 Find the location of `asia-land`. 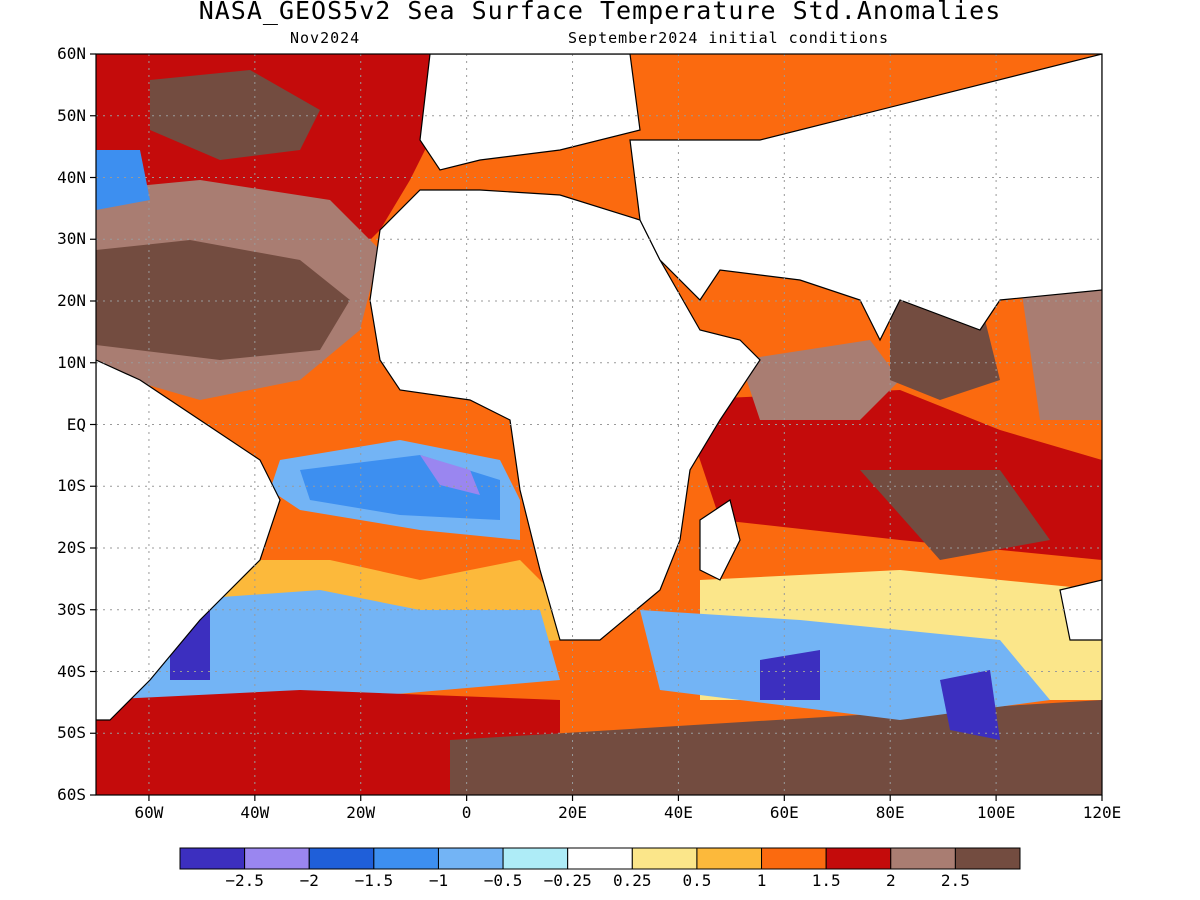

asia-land is located at coordinates (865, 198).